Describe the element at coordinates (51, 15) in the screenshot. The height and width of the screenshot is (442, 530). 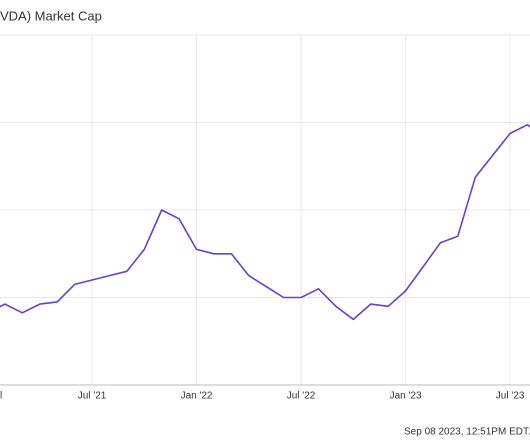
I see `chart-title: VDA) Market Cap` at that location.